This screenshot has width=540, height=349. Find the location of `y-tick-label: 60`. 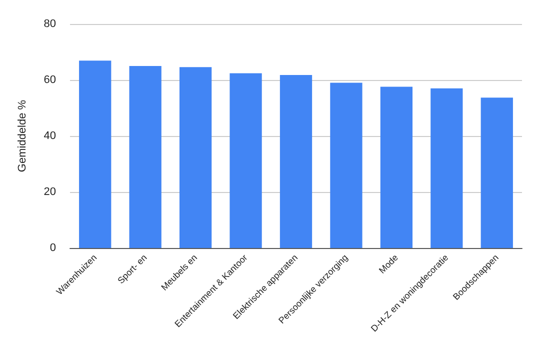

y-tick-label: 60 is located at coordinates (50, 80).